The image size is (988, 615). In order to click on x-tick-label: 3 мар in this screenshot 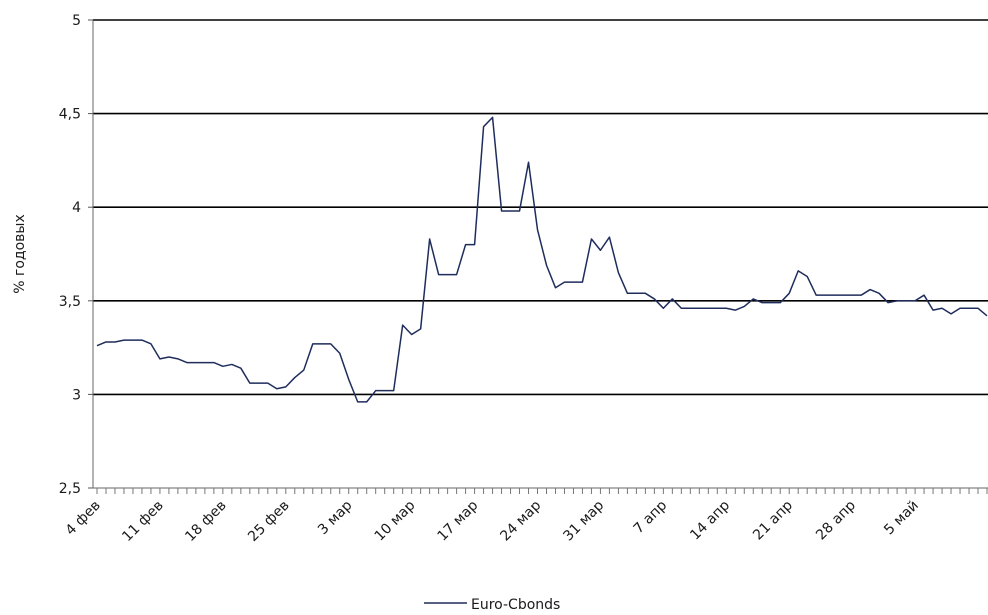, I will do `click(335, 517)`.